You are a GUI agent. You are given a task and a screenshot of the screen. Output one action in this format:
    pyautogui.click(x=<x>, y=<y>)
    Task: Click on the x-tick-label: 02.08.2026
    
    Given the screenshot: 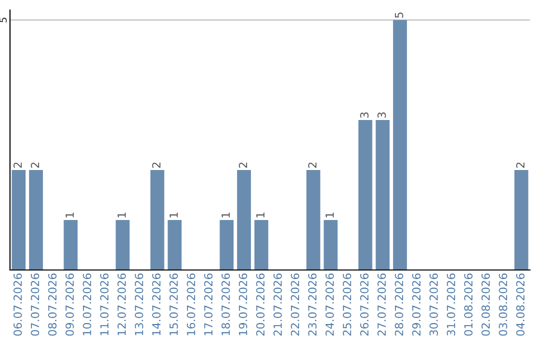 What is the action you would take?
    pyautogui.click(x=485, y=304)
    